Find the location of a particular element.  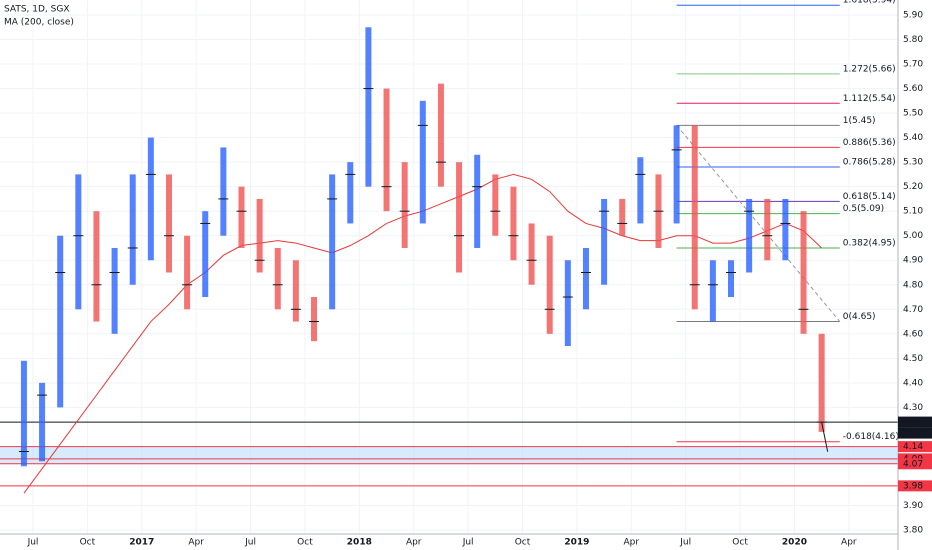

y-tick-label: 5.40 is located at coordinates (913, 138).